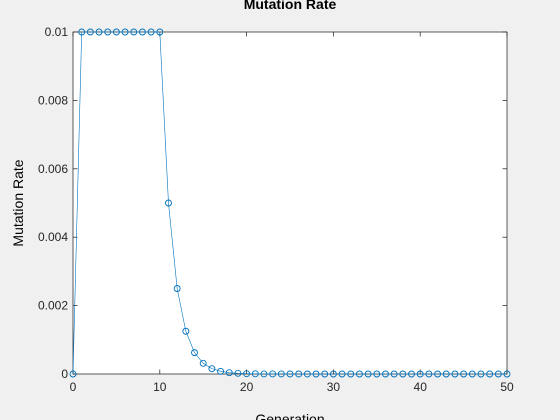 The height and width of the screenshot is (420, 560). What do you see at coordinates (421, 387) in the screenshot?
I see `x-tick-label: 40` at bounding box center [421, 387].